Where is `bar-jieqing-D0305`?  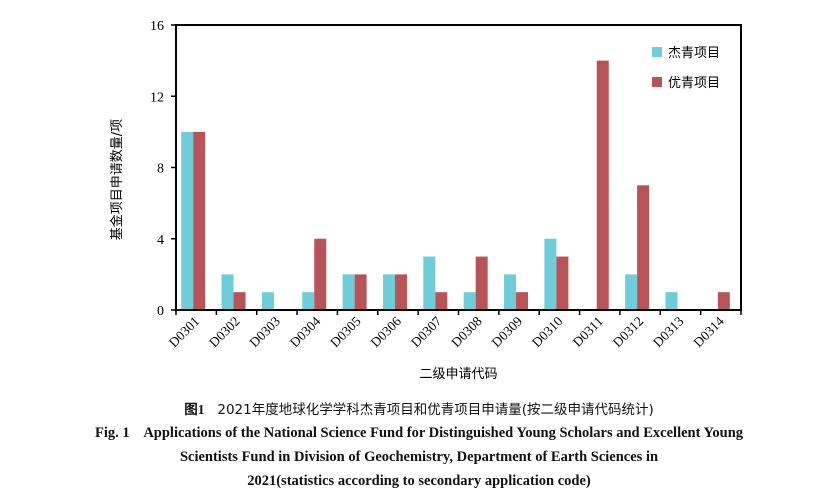
bar-jieqing-D0305 is located at coordinates (348, 292).